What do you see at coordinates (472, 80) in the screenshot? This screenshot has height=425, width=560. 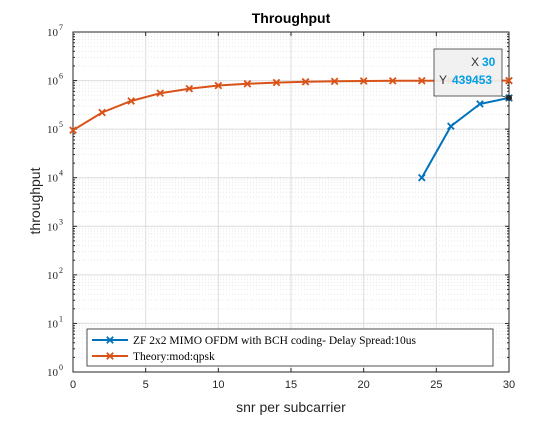 I see `datatip-y-value: 439453` at bounding box center [472, 80].